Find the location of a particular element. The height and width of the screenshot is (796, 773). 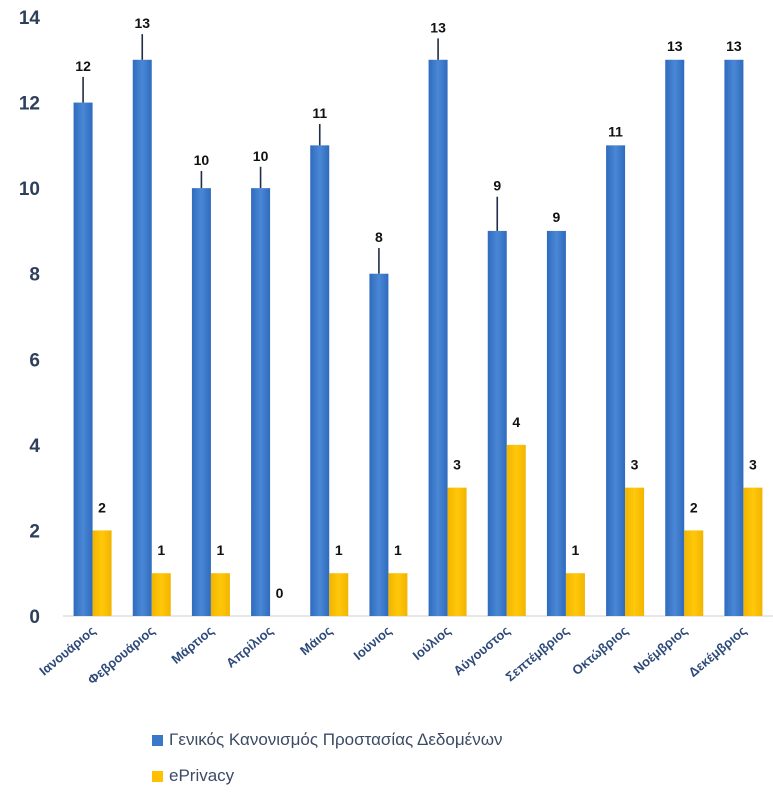

x-tick-label-11: Δεκέμβριος is located at coordinates (717, 651).